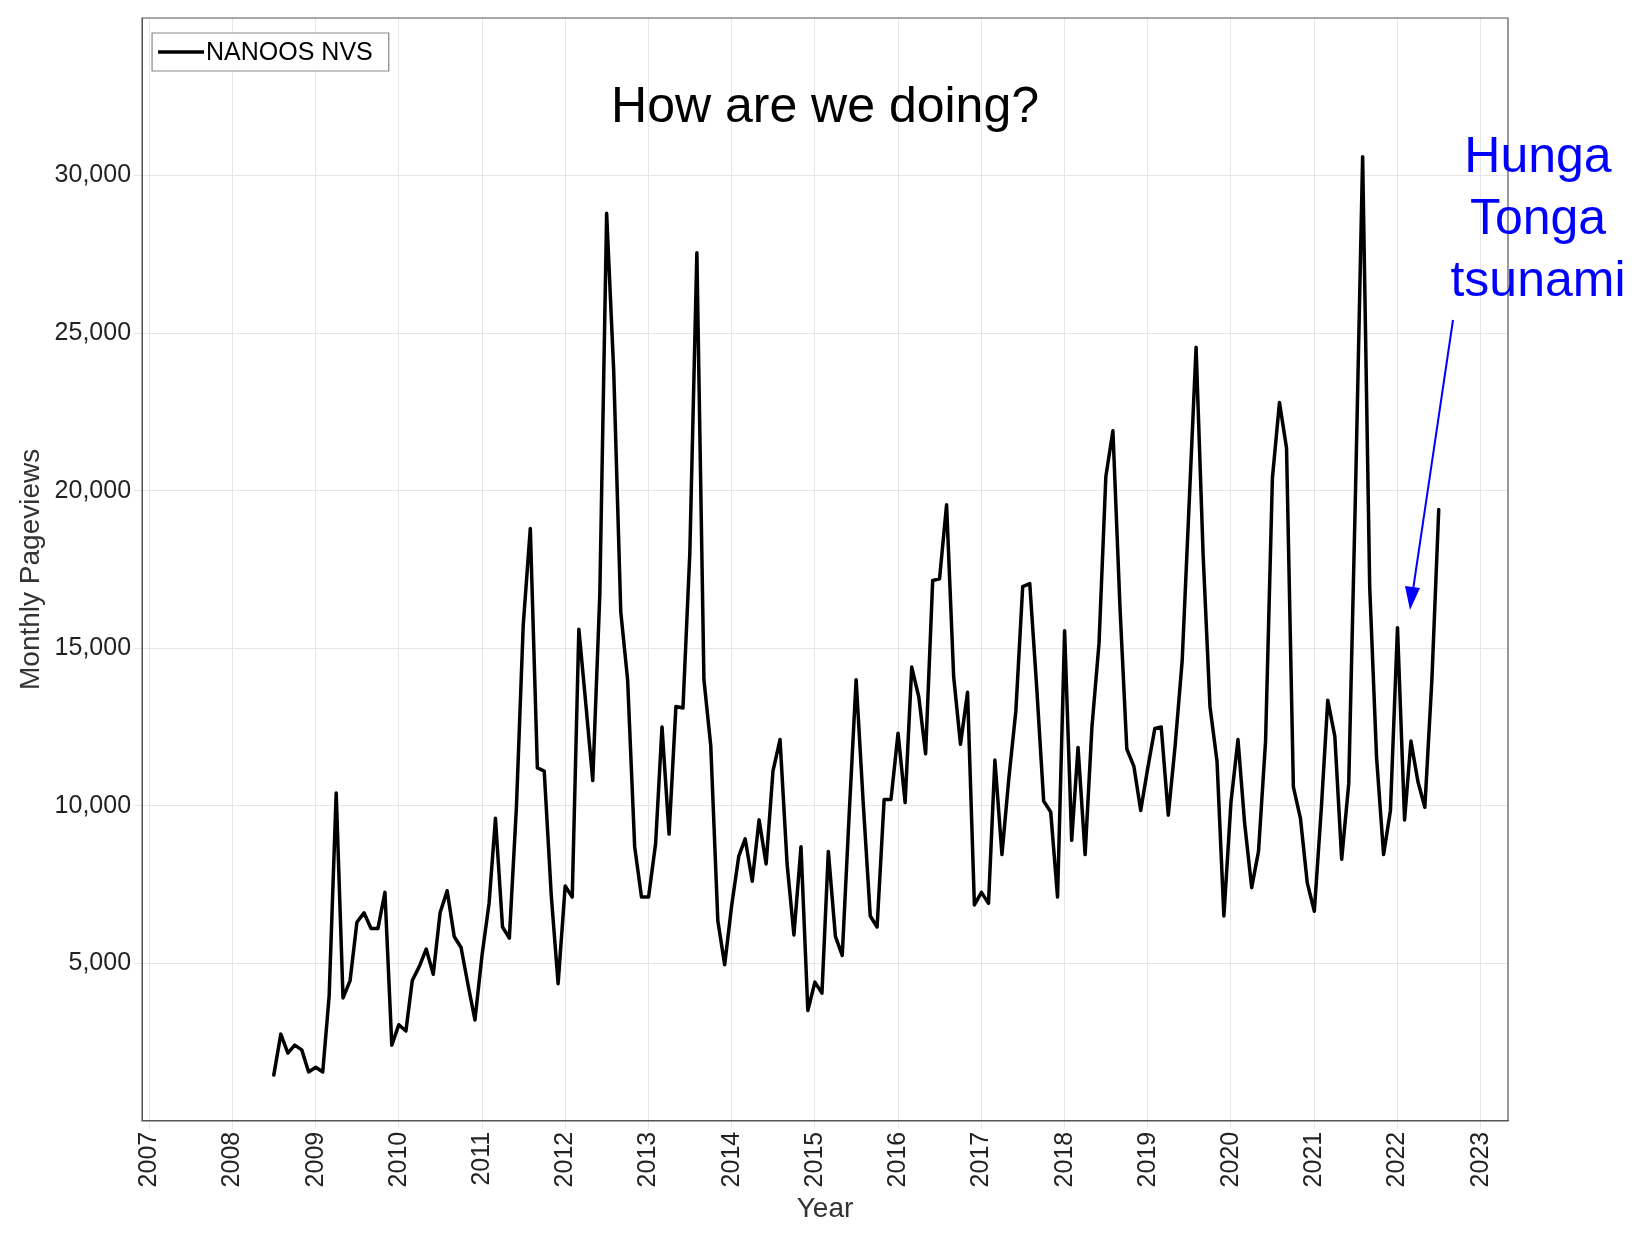 The image size is (1635, 1236). Describe the element at coordinates (1395, 1159) in the screenshot. I see `x-tick-label: 2022` at that location.